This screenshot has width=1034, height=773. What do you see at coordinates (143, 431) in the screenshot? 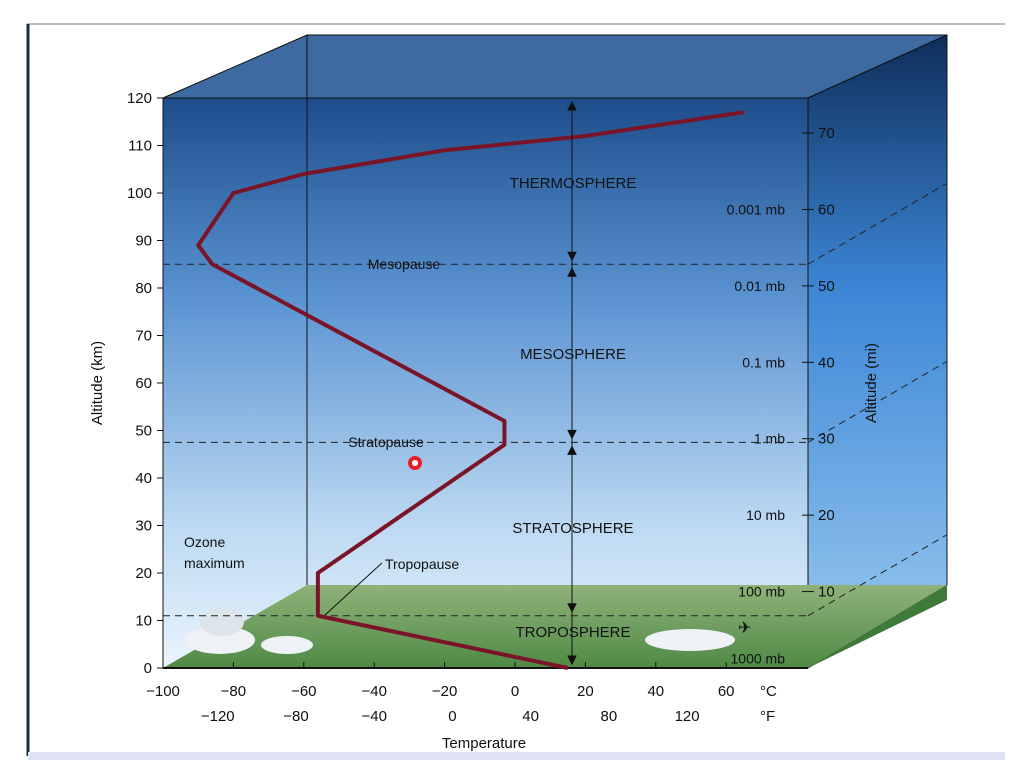
I see `km-tick-label: 50` at bounding box center [143, 431].